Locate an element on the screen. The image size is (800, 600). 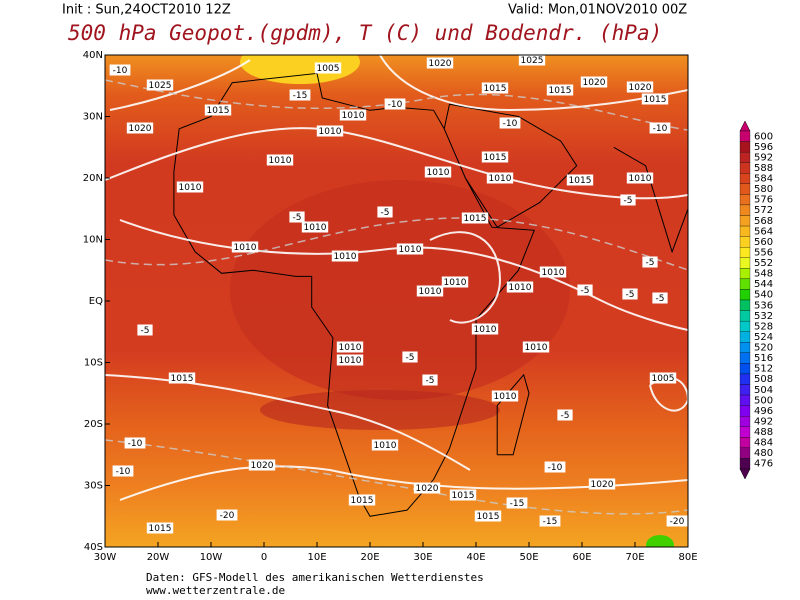
colorbar-label: 588 is located at coordinates (763, 168).